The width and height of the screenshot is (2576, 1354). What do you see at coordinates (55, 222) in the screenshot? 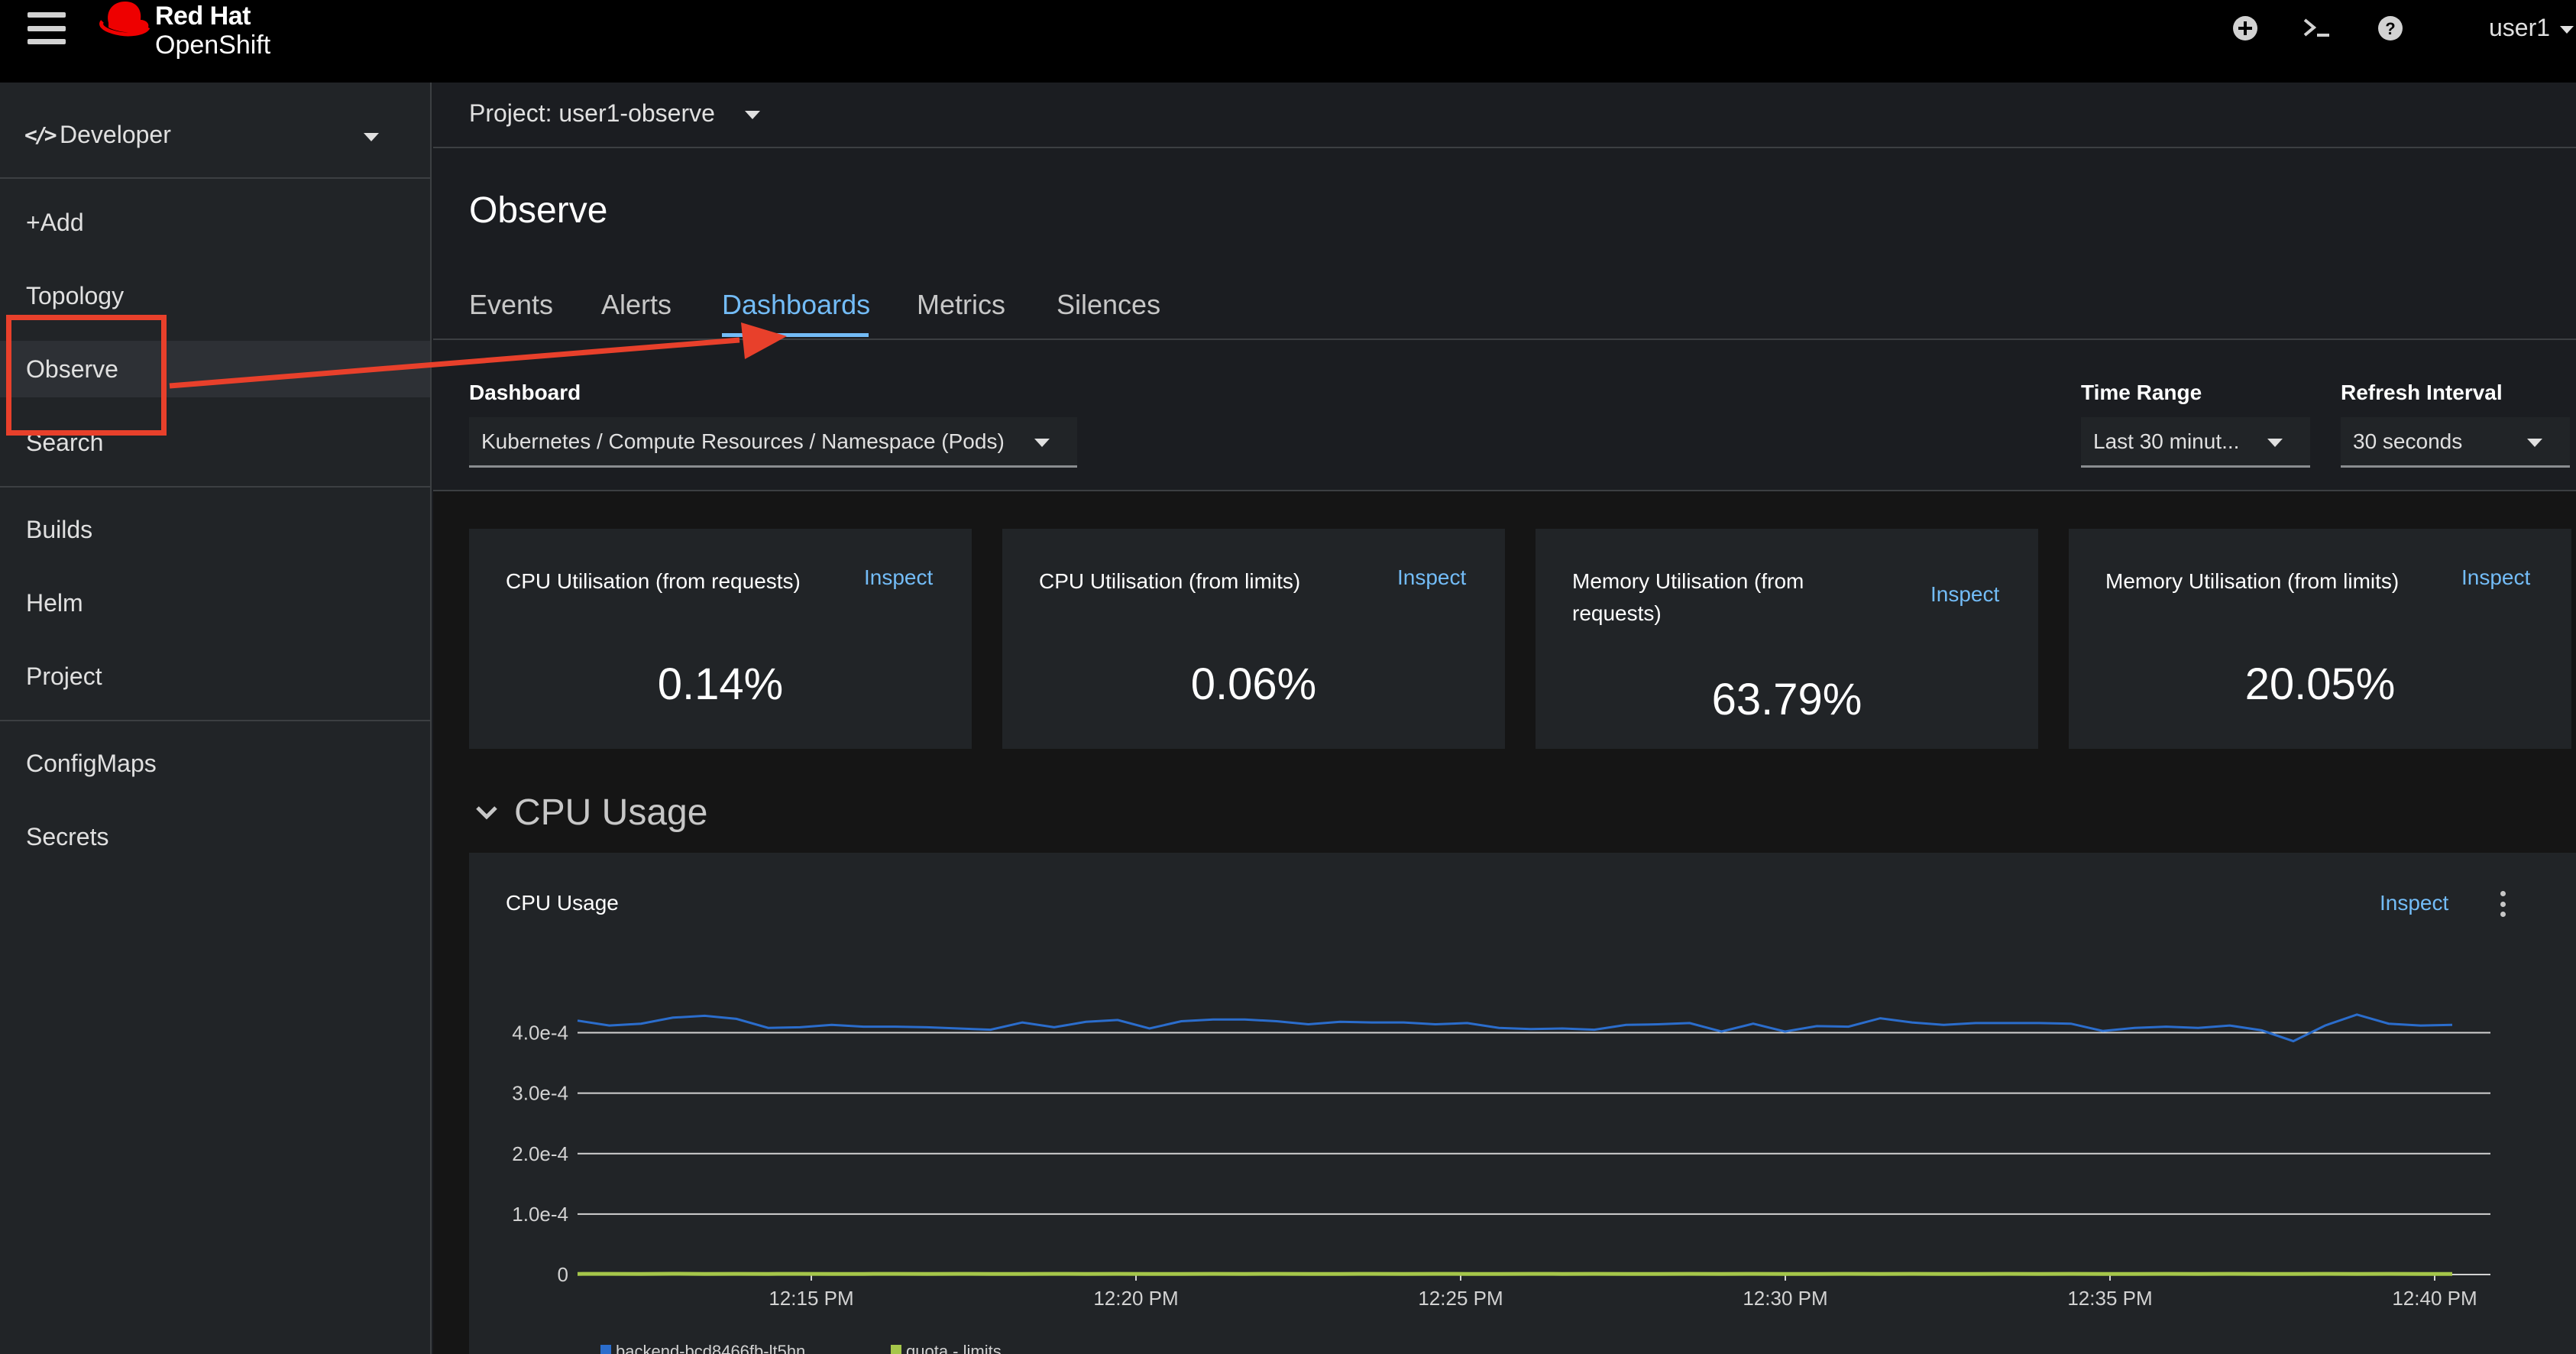
I see `sidebar-item-add: +Add` at bounding box center [55, 222].